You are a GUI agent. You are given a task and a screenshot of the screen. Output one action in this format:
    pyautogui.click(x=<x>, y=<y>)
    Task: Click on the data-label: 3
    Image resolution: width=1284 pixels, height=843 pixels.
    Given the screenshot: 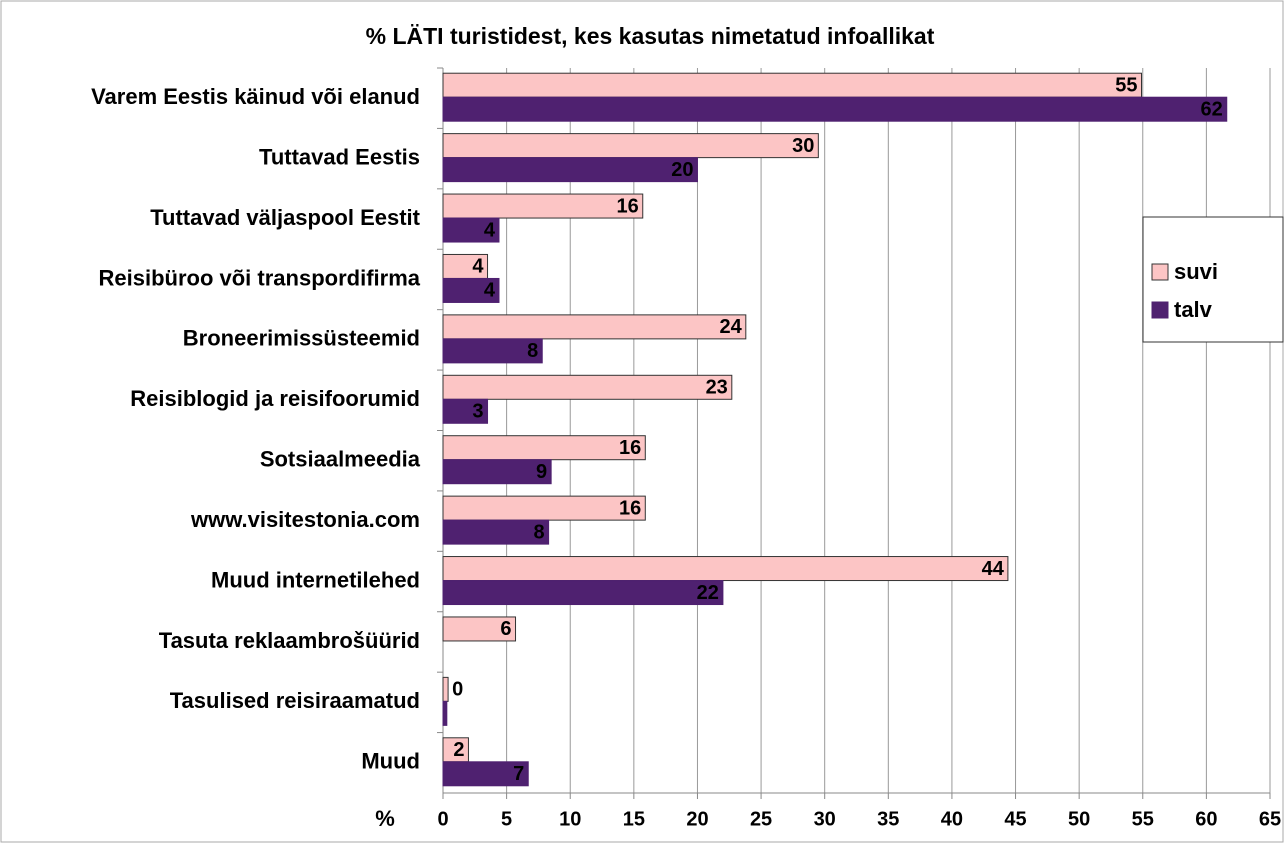 What is the action you would take?
    pyautogui.click(x=477, y=412)
    